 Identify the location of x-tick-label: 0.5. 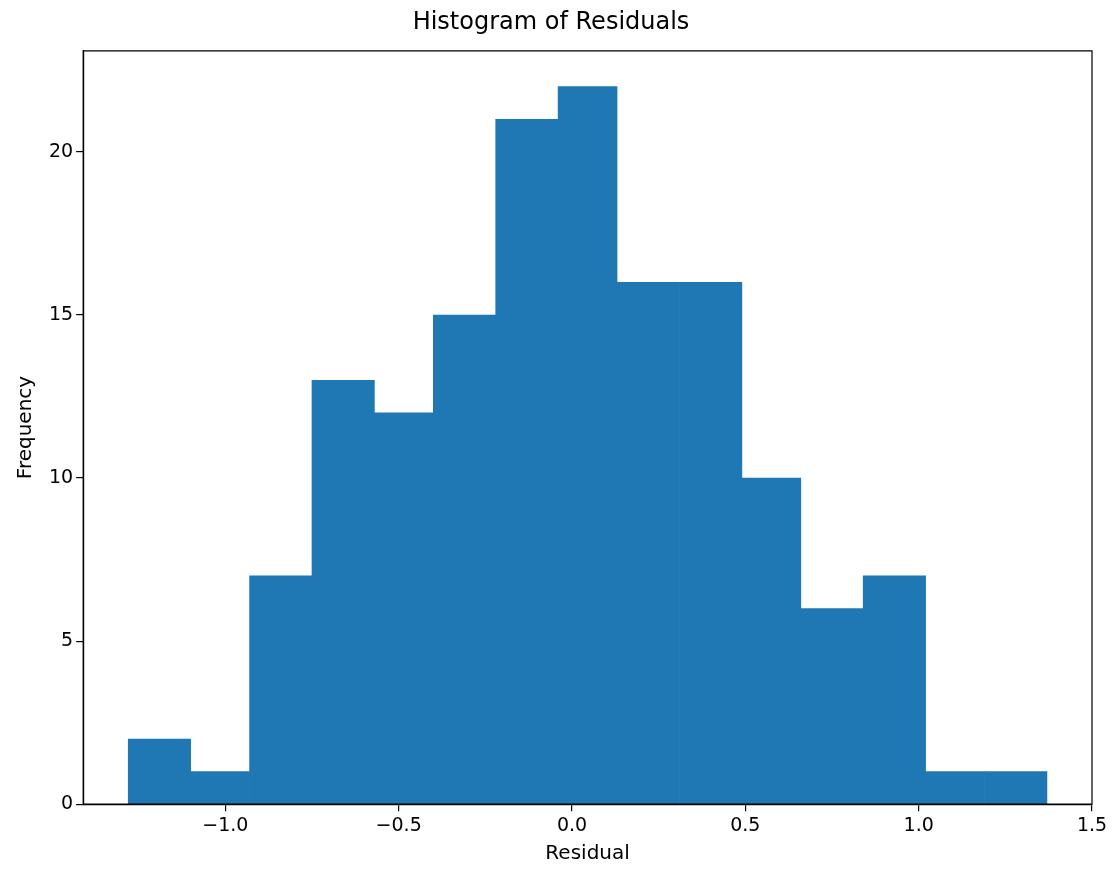
(745, 823).